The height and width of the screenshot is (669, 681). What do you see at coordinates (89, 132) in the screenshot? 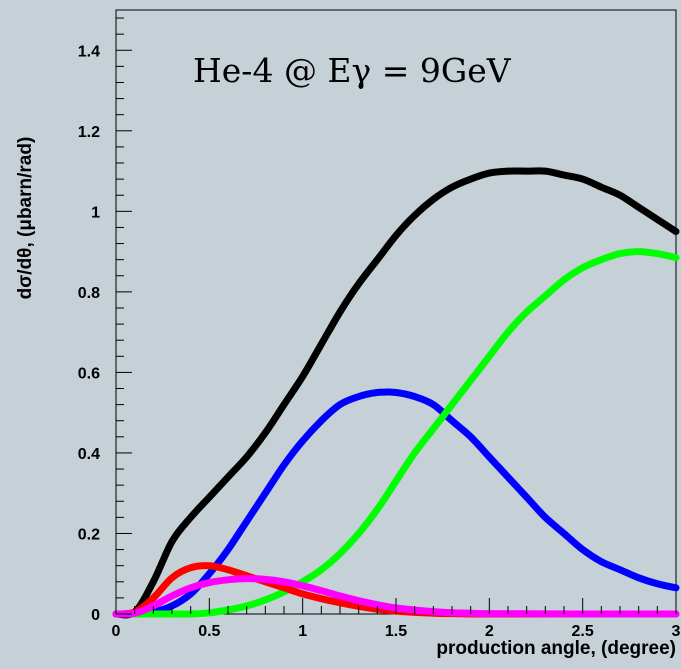
I see `y-tick-label: 1.2` at bounding box center [89, 132].